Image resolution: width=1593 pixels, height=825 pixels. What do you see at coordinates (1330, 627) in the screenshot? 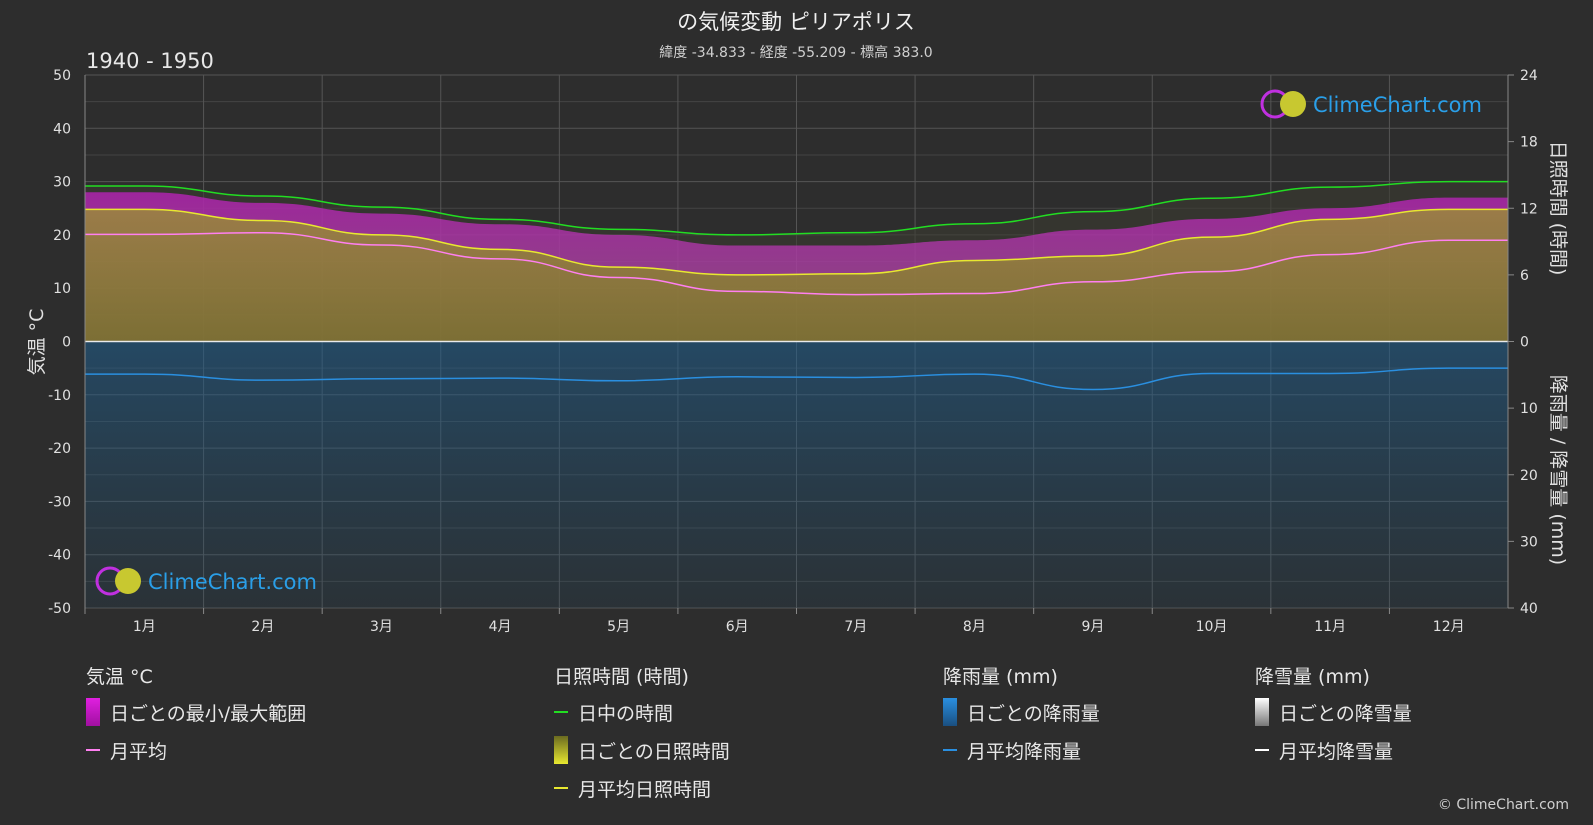
I see `x-tick-label: 11月` at bounding box center [1330, 627].